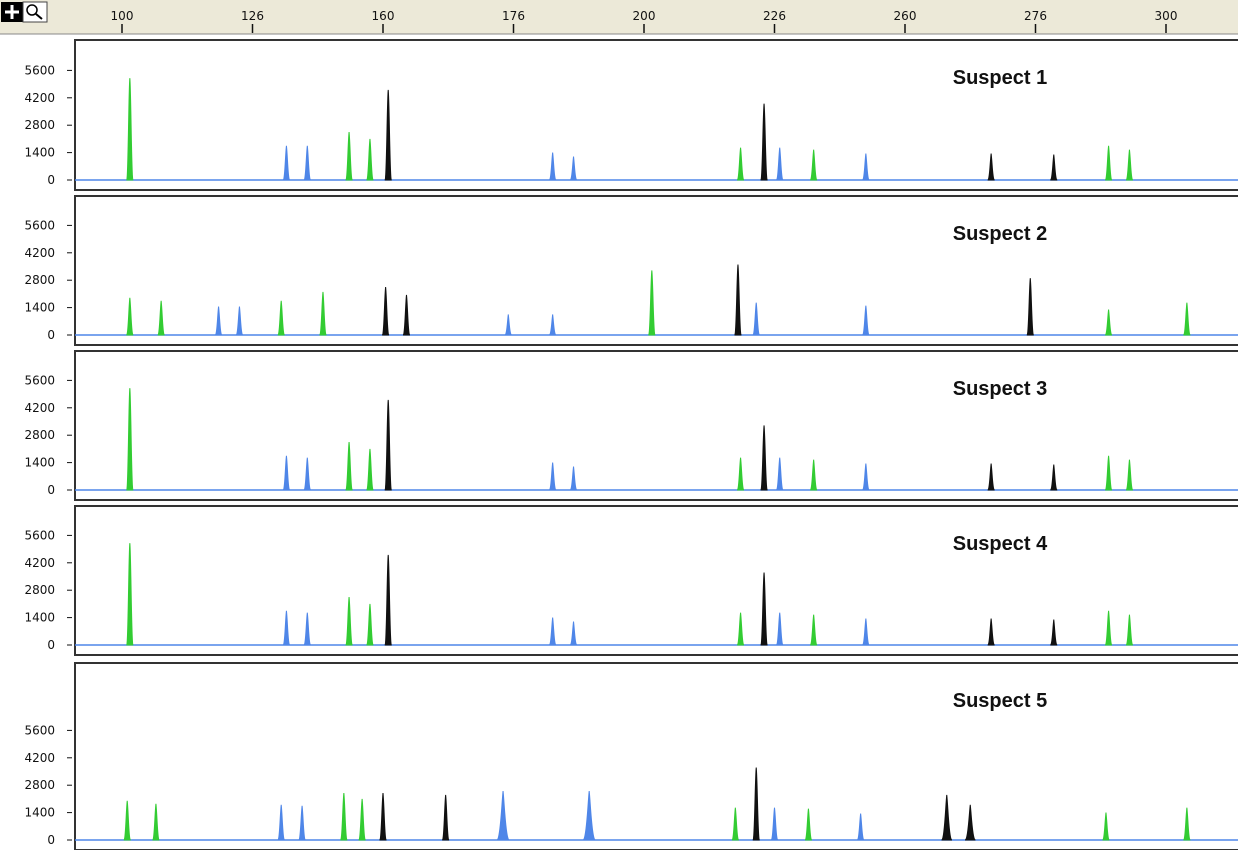 The height and width of the screenshot is (850, 1238). What do you see at coordinates (905, 16) in the screenshot?
I see `x-tick-label: 260` at bounding box center [905, 16].